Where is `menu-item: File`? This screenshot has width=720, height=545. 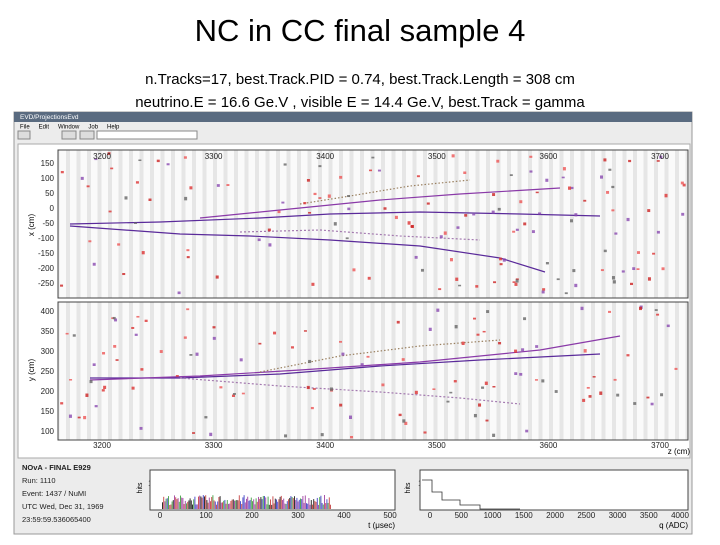 menu-item: File is located at coordinates (25, 128).